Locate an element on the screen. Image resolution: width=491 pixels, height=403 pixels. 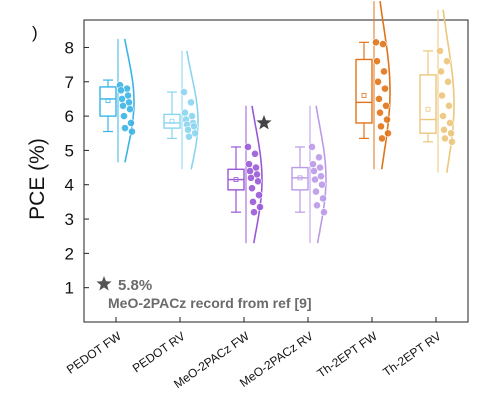
category-label-5: Th-2EPT RV is located at coordinates (411, 354).